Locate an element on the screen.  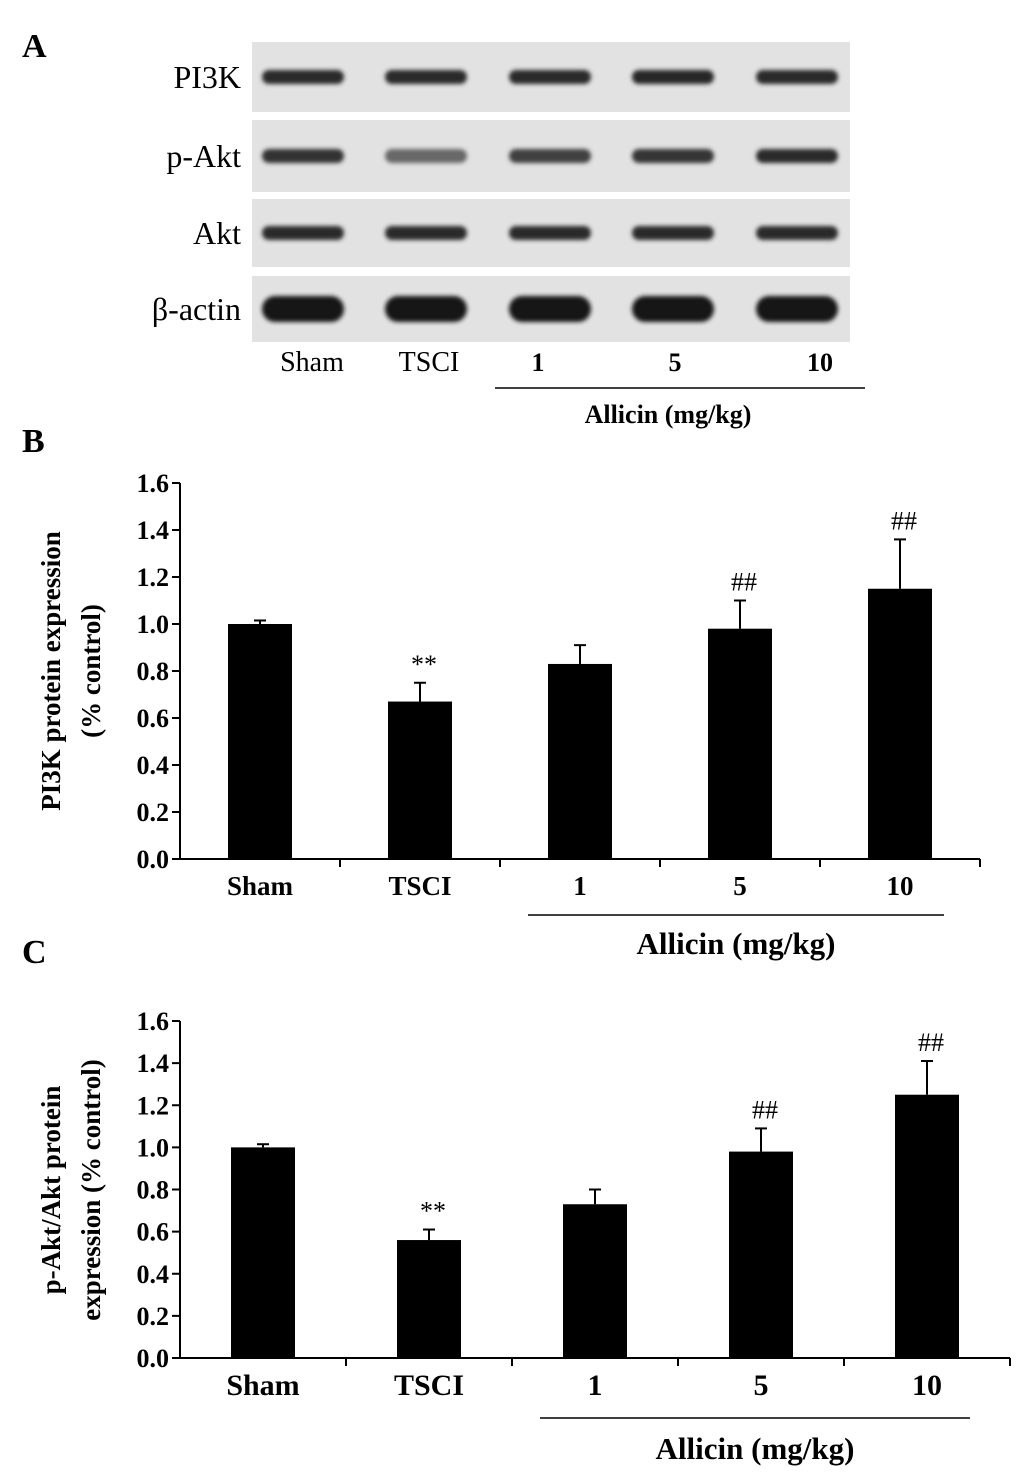
blot-row-label-p-akt: p-Akt is located at coordinates (203, 156).